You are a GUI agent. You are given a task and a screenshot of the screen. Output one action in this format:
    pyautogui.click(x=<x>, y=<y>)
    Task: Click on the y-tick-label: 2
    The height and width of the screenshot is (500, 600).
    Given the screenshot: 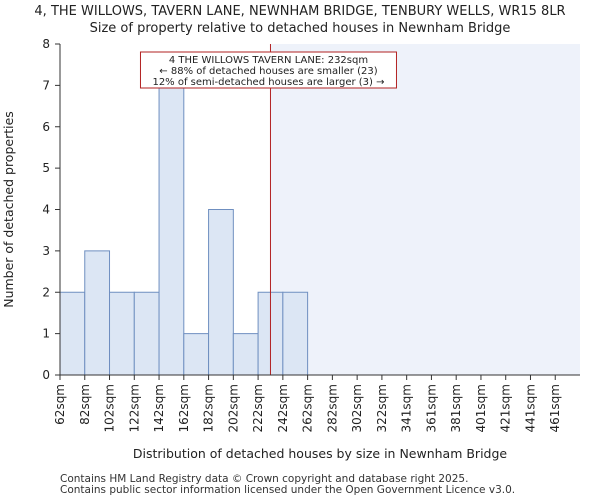 What is the action you would take?
    pyautogui.click(x=46, y=292)
    